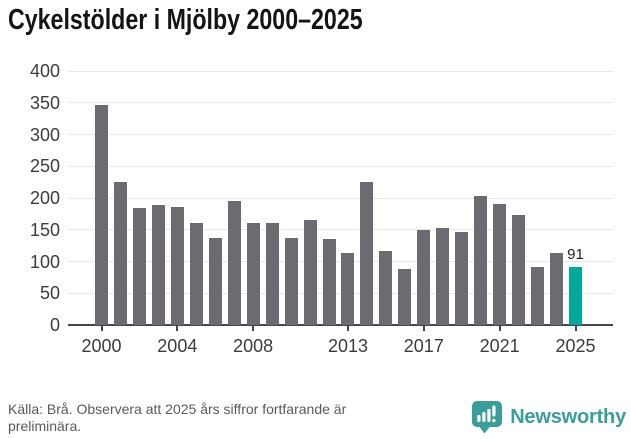  I want to click on newsworthy-logo: Newsworthy, so click(548, 417).